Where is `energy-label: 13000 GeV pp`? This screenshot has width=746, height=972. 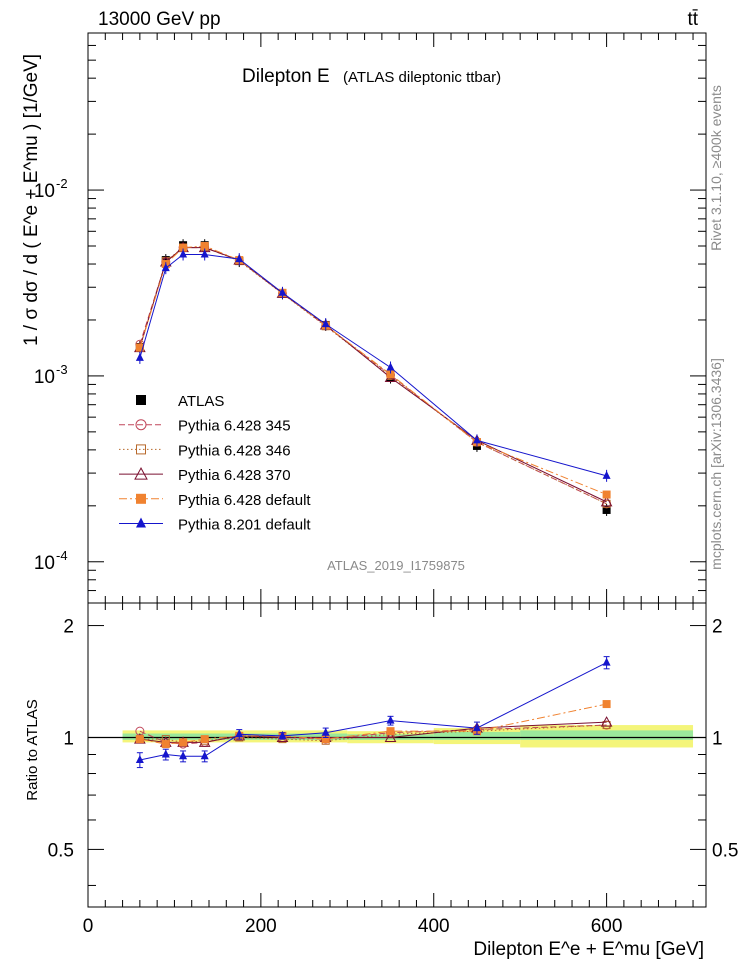
energy-label: 13000 GeV pp is located at coordinates (159, 19).